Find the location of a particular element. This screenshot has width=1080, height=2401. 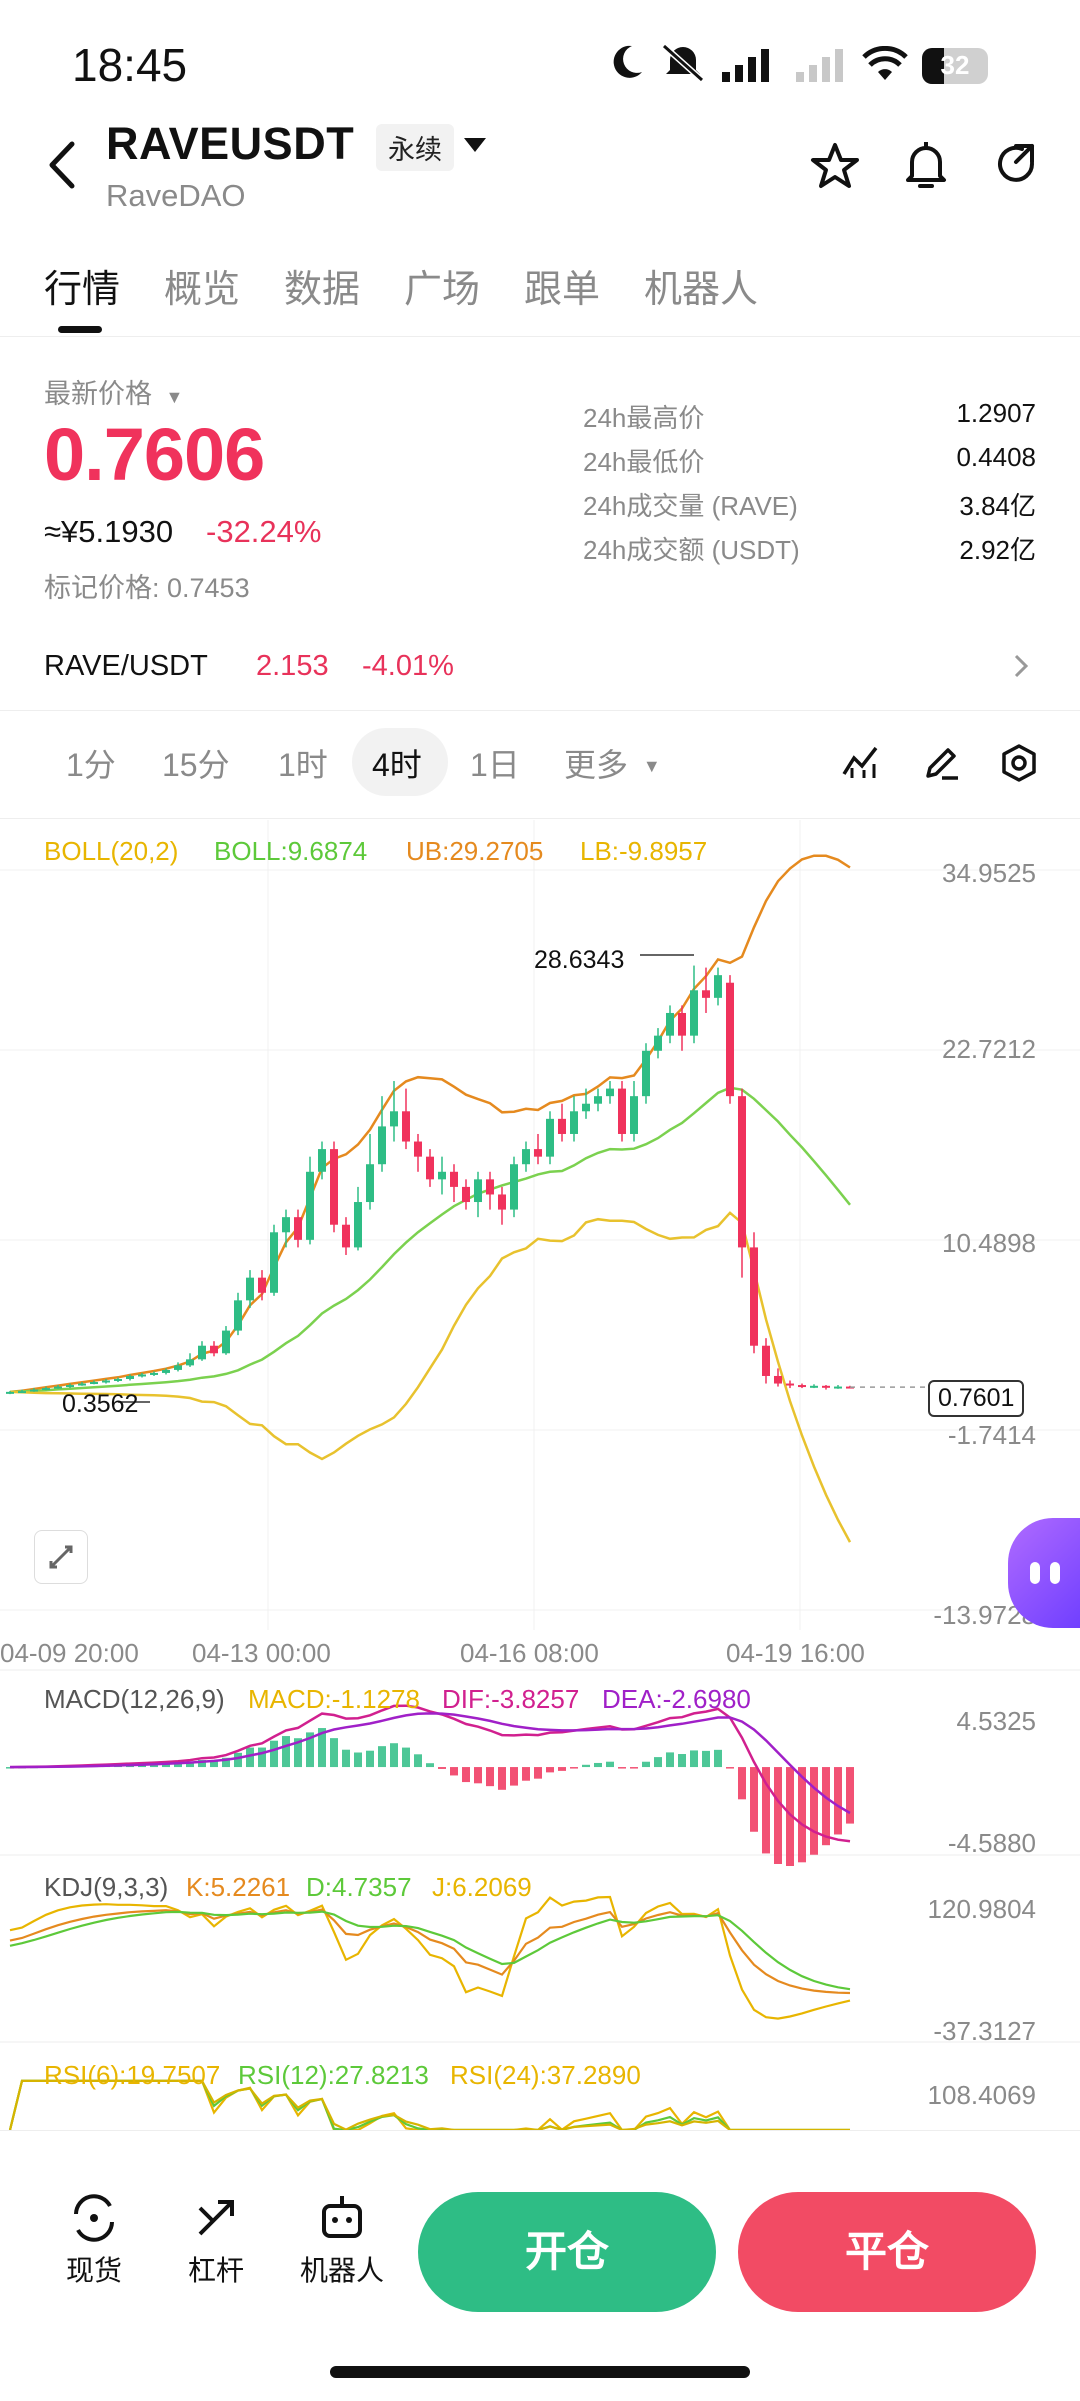

tab-bar is located at coordinates (540, 293).